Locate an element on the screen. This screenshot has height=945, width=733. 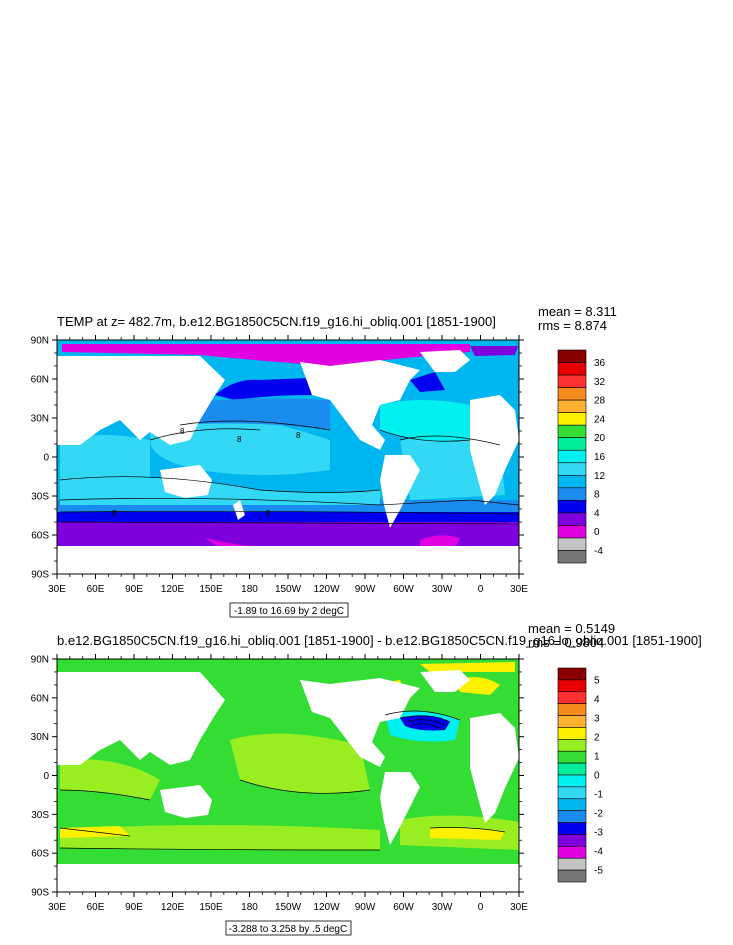
legend-label: 12 is located at coordinates (600, 476).